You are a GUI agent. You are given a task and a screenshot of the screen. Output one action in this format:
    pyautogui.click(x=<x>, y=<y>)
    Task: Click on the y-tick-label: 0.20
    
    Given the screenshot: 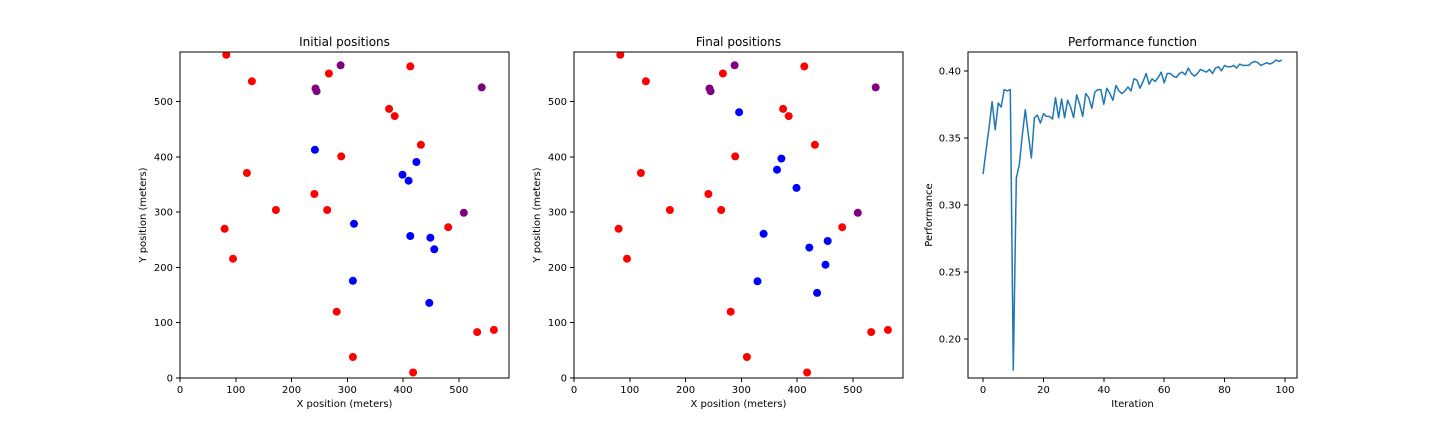 What is the action you would take?
    pyautogui.click(x=950, y=340)
    